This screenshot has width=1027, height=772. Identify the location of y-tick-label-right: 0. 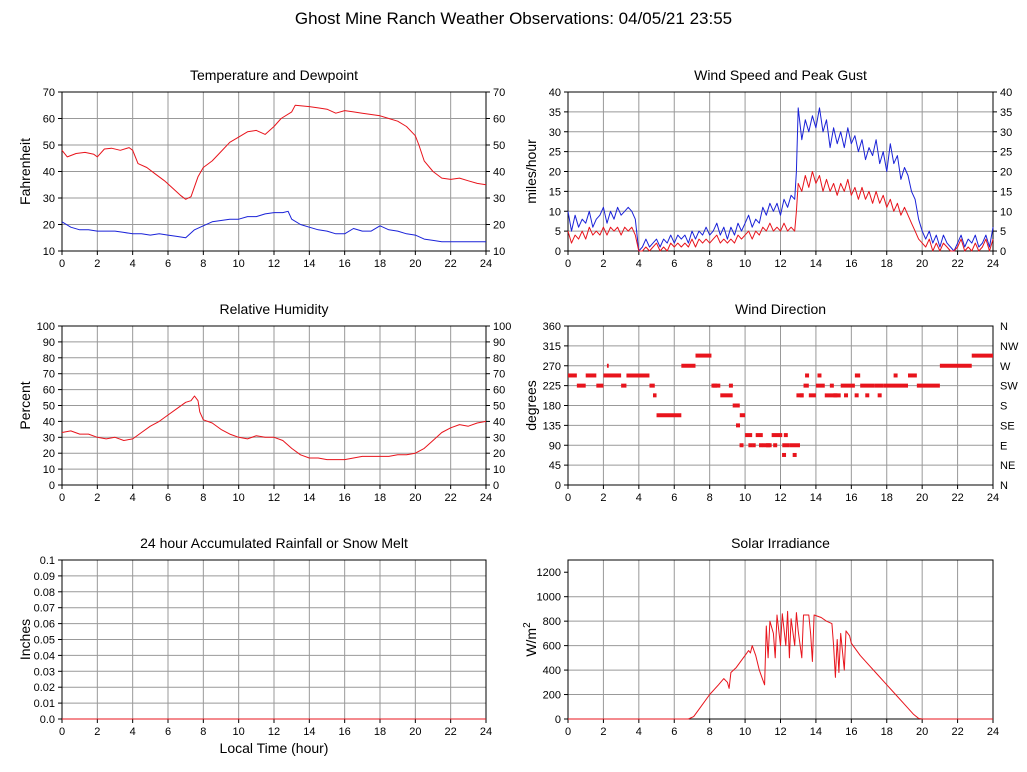
(496, 486).